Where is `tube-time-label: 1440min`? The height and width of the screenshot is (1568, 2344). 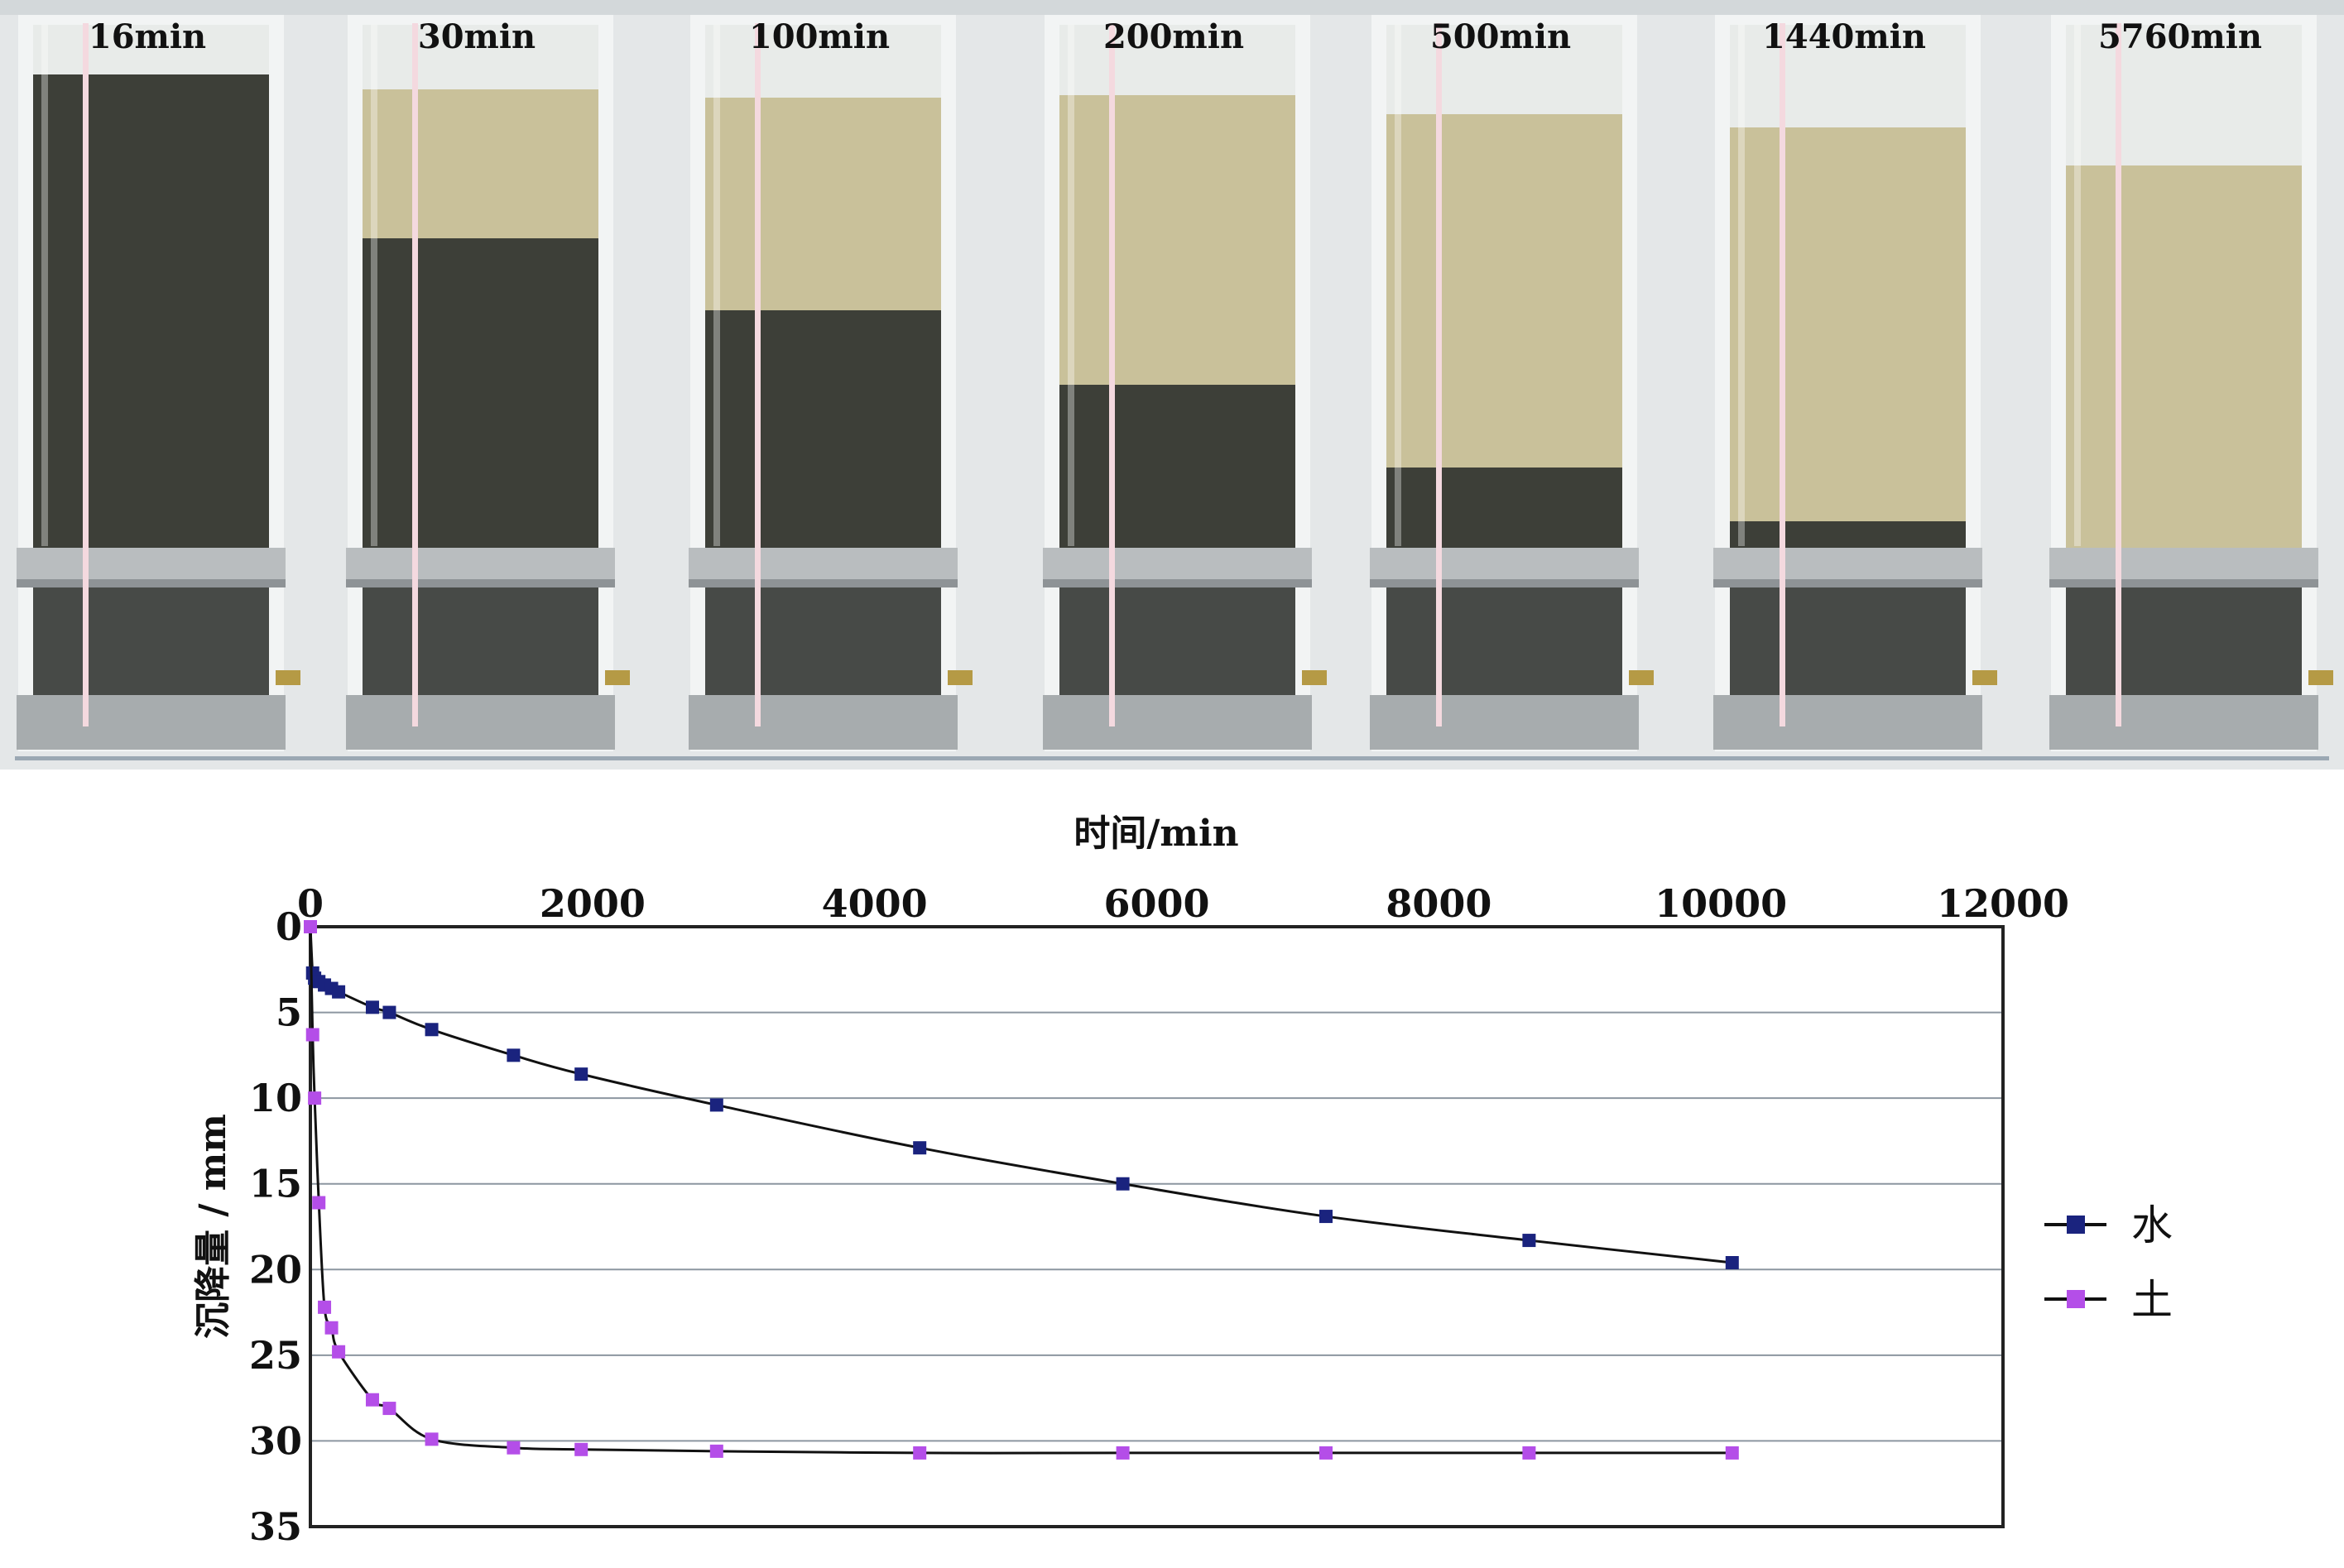 tube-time-label: 1440min is located at coordinates (1844, 37).